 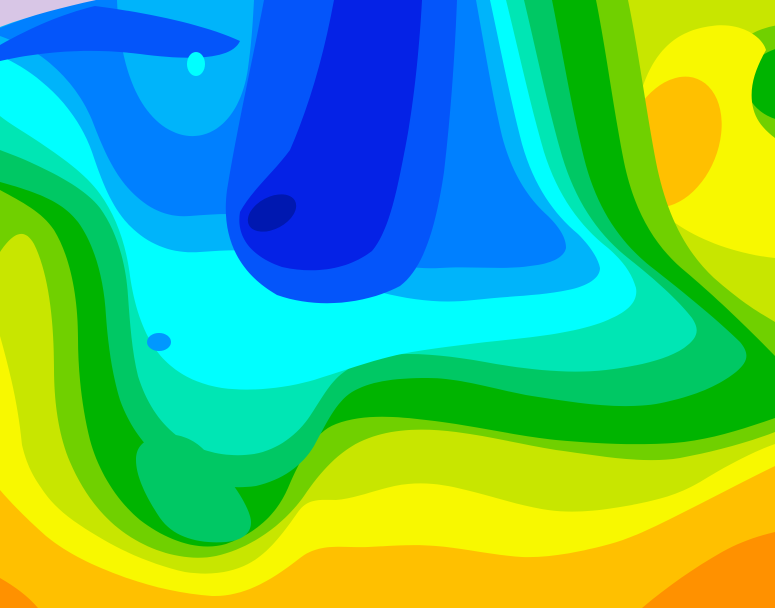 What do you see at coordinates (120, 33) in the screenshot?
I see `band-blue-arc-top-left` at bounding box center [120, 33].